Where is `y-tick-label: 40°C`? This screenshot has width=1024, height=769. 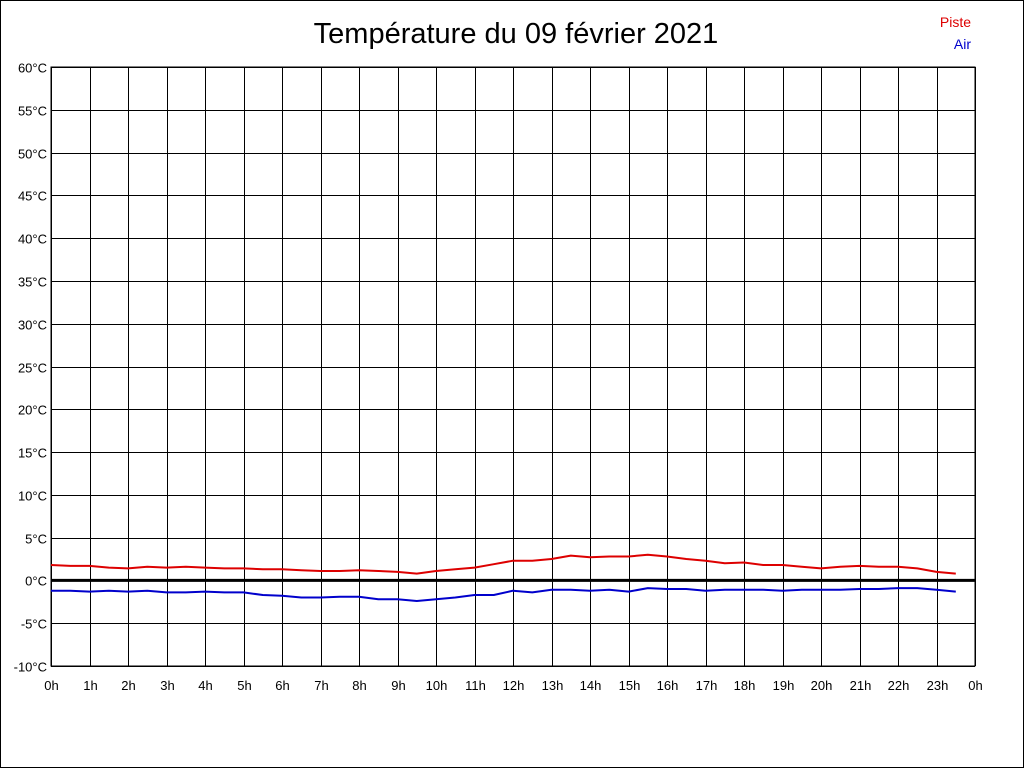 y-tick-label: 40°C is located at coordinates (32, 239).